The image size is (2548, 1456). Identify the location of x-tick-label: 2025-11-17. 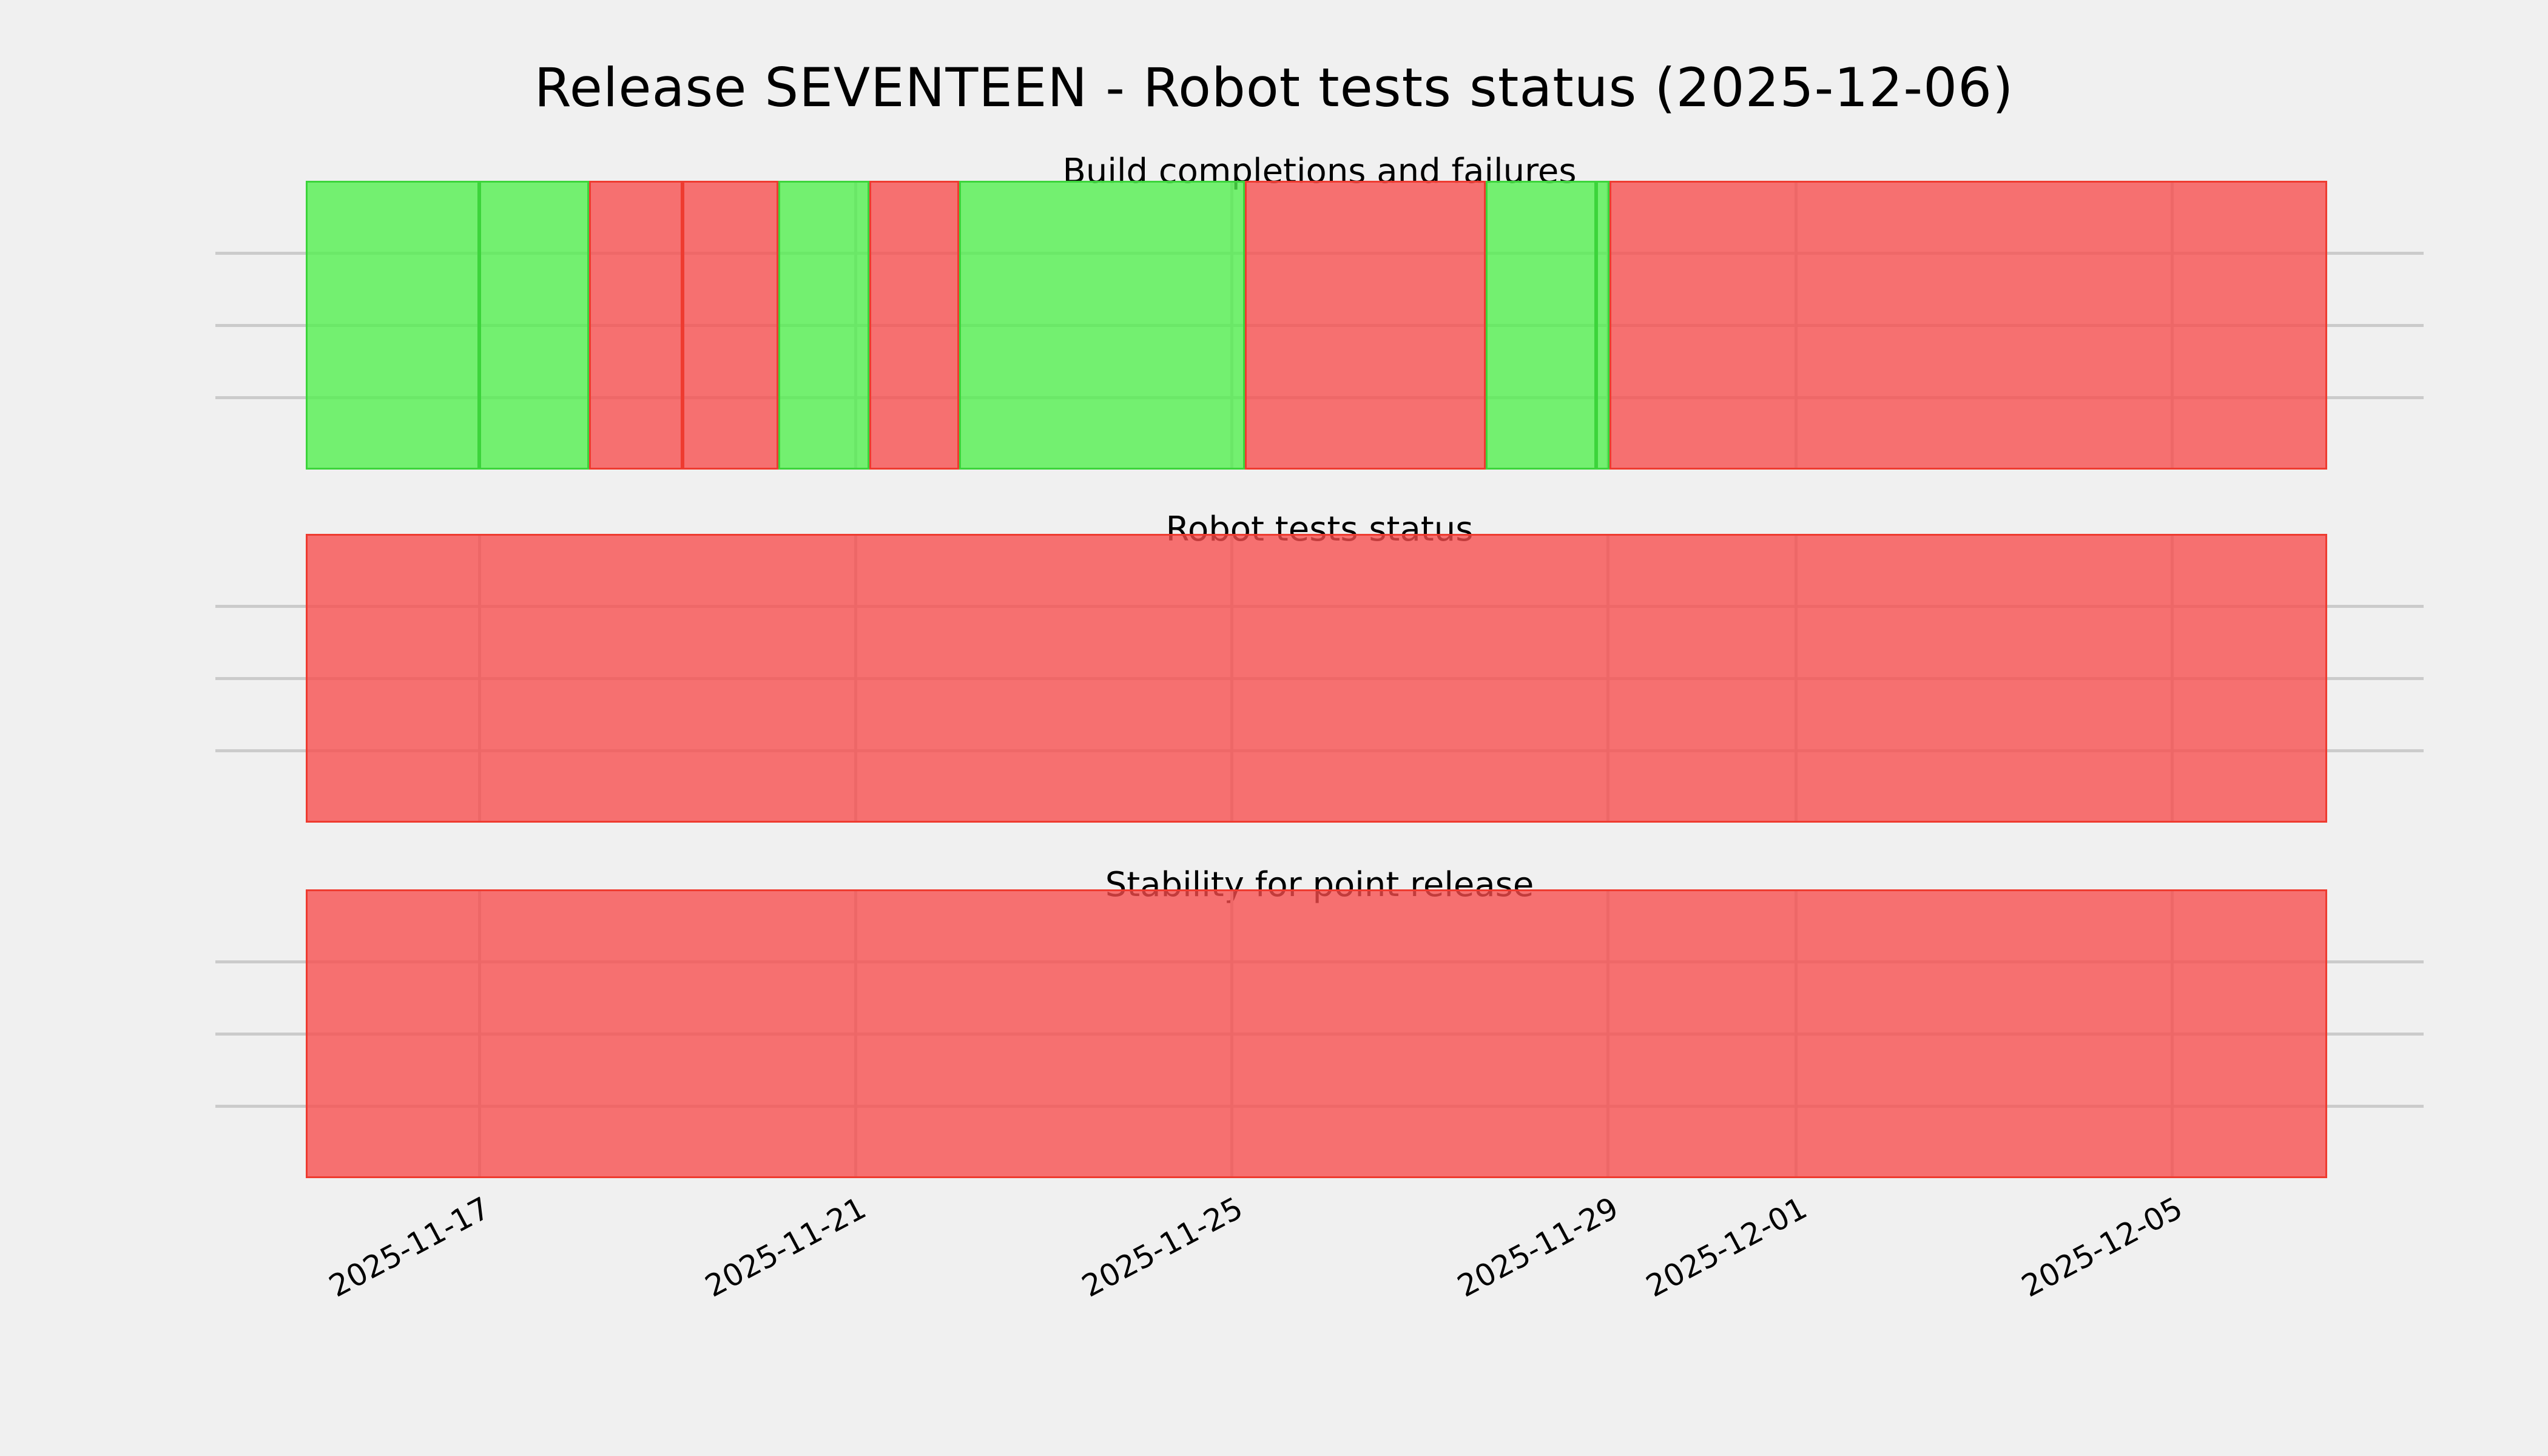
(409, 1247).